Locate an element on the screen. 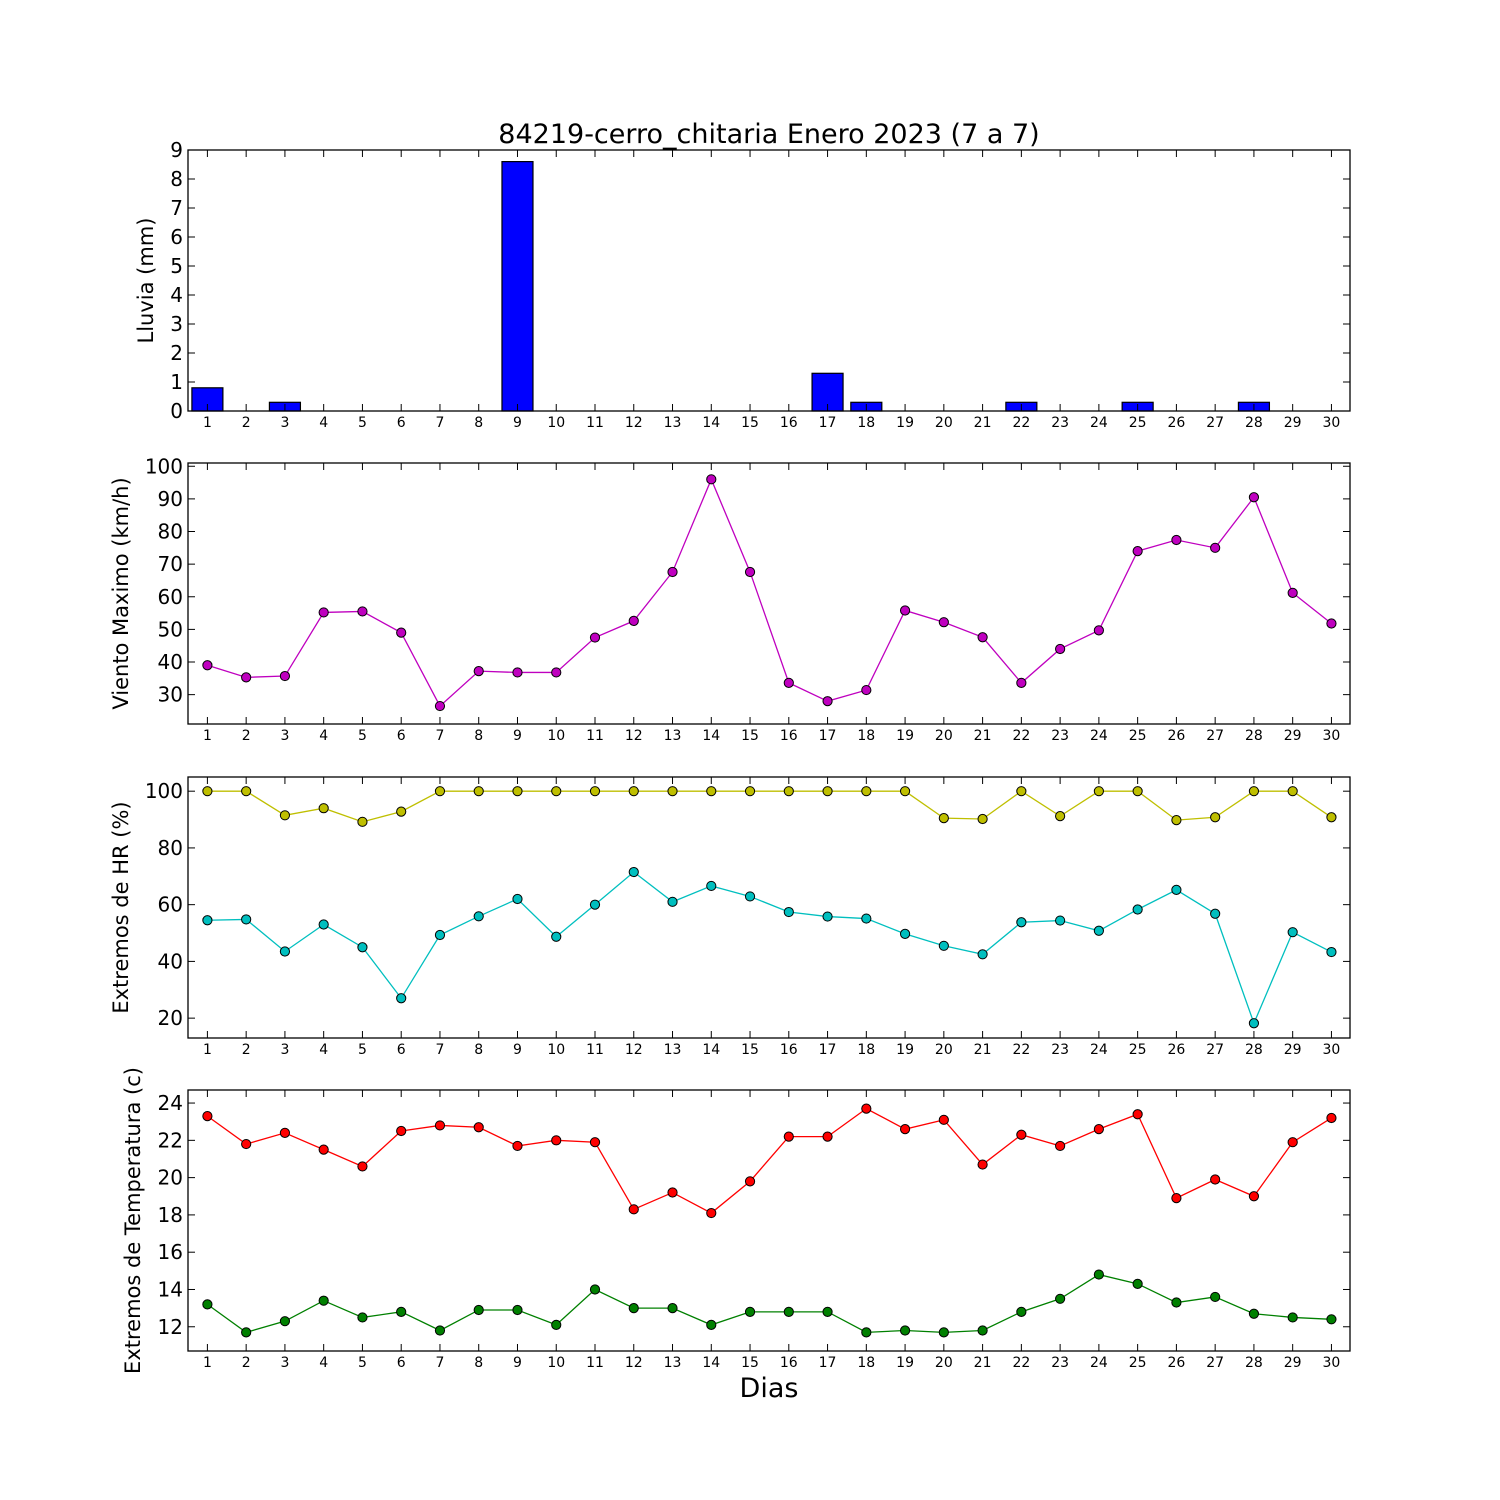  y-tick-label: 60 is located at coordinates (170, 905).